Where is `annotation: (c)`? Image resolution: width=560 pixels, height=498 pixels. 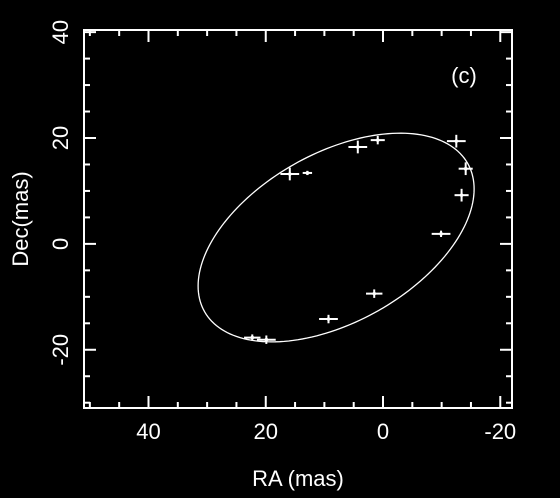 annotation: (c) is located at coordinates (464, 75).